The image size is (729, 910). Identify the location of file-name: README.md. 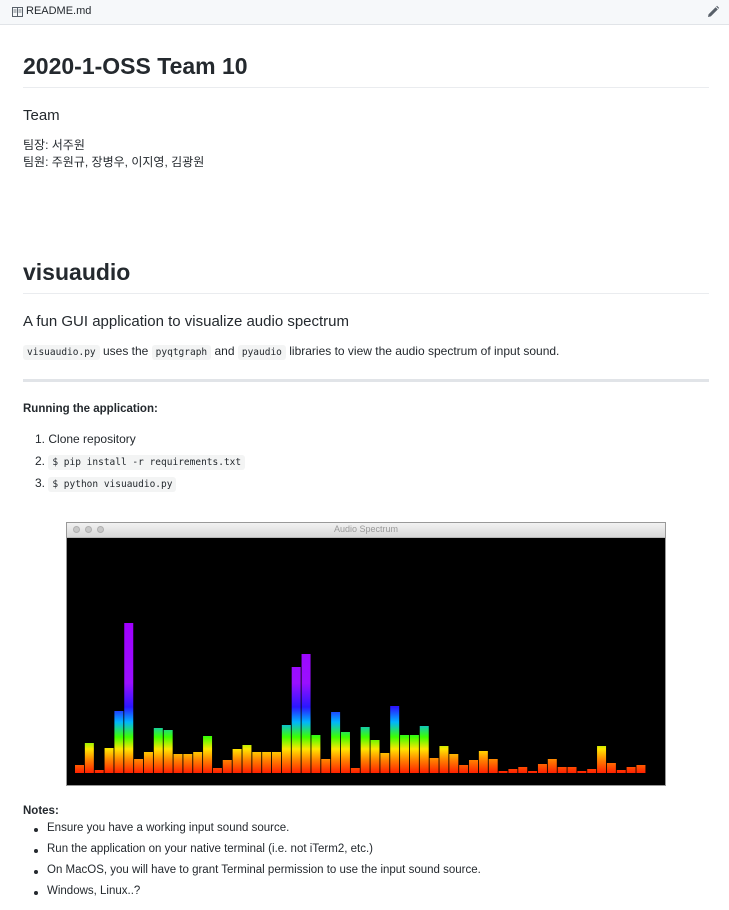
(59, 11).